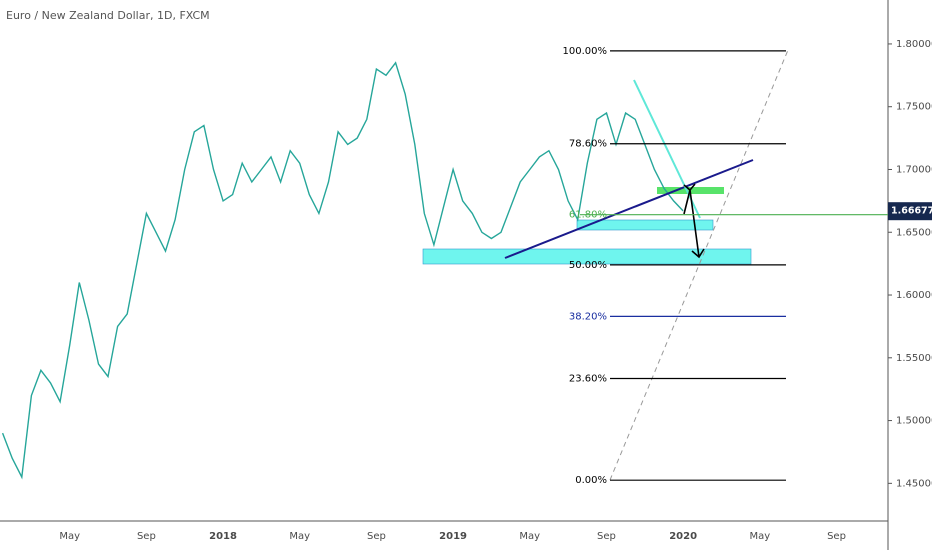 The height and width of the screenshot is (550, 932). I want to click on fib-label: 78.60%, so click(588, 144).